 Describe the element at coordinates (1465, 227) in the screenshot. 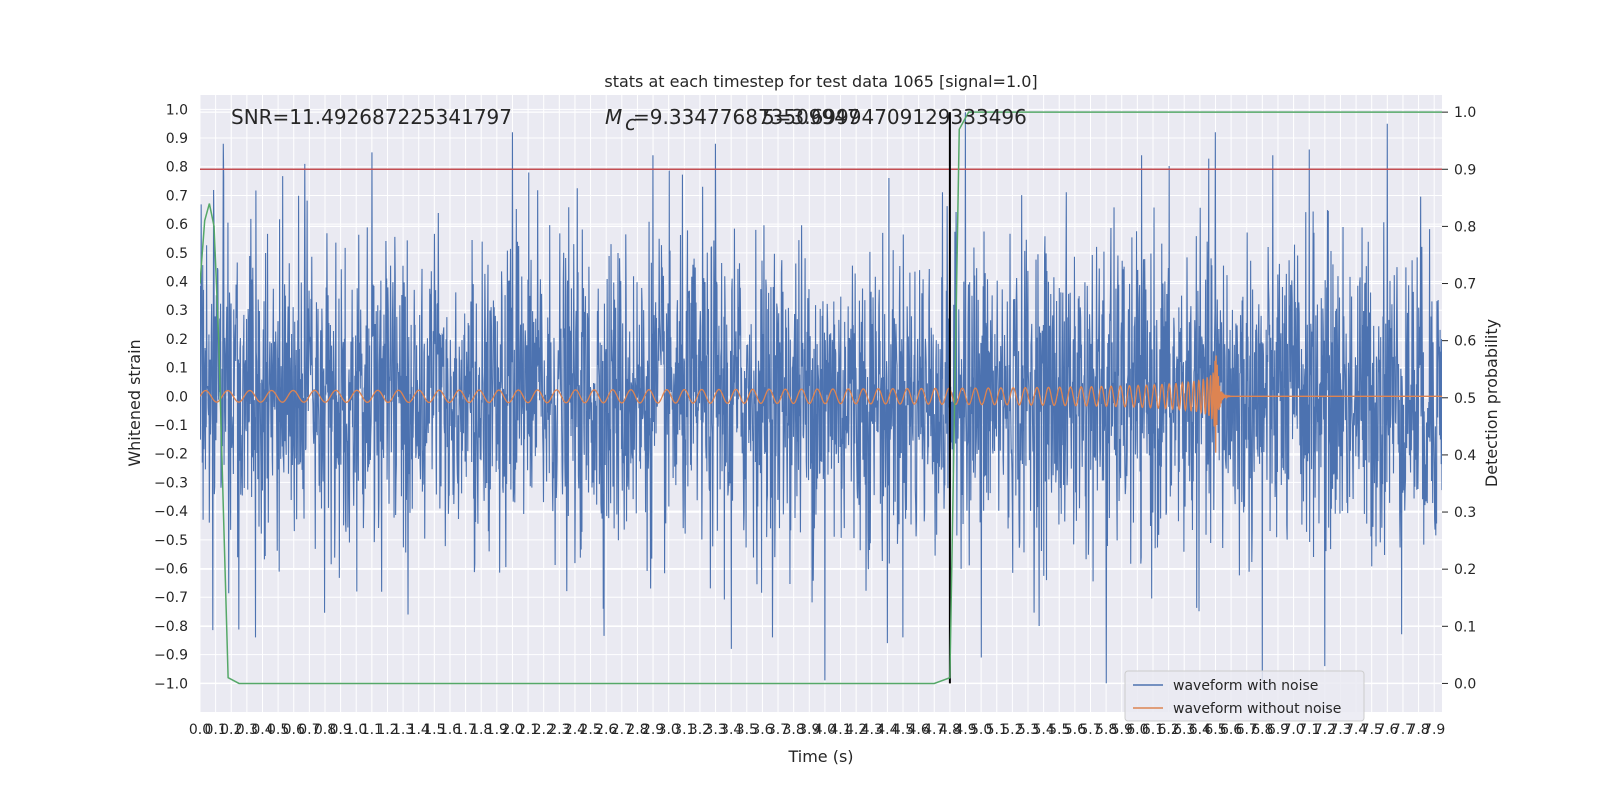

I see `y2-tick-label: 0.8` at that location.